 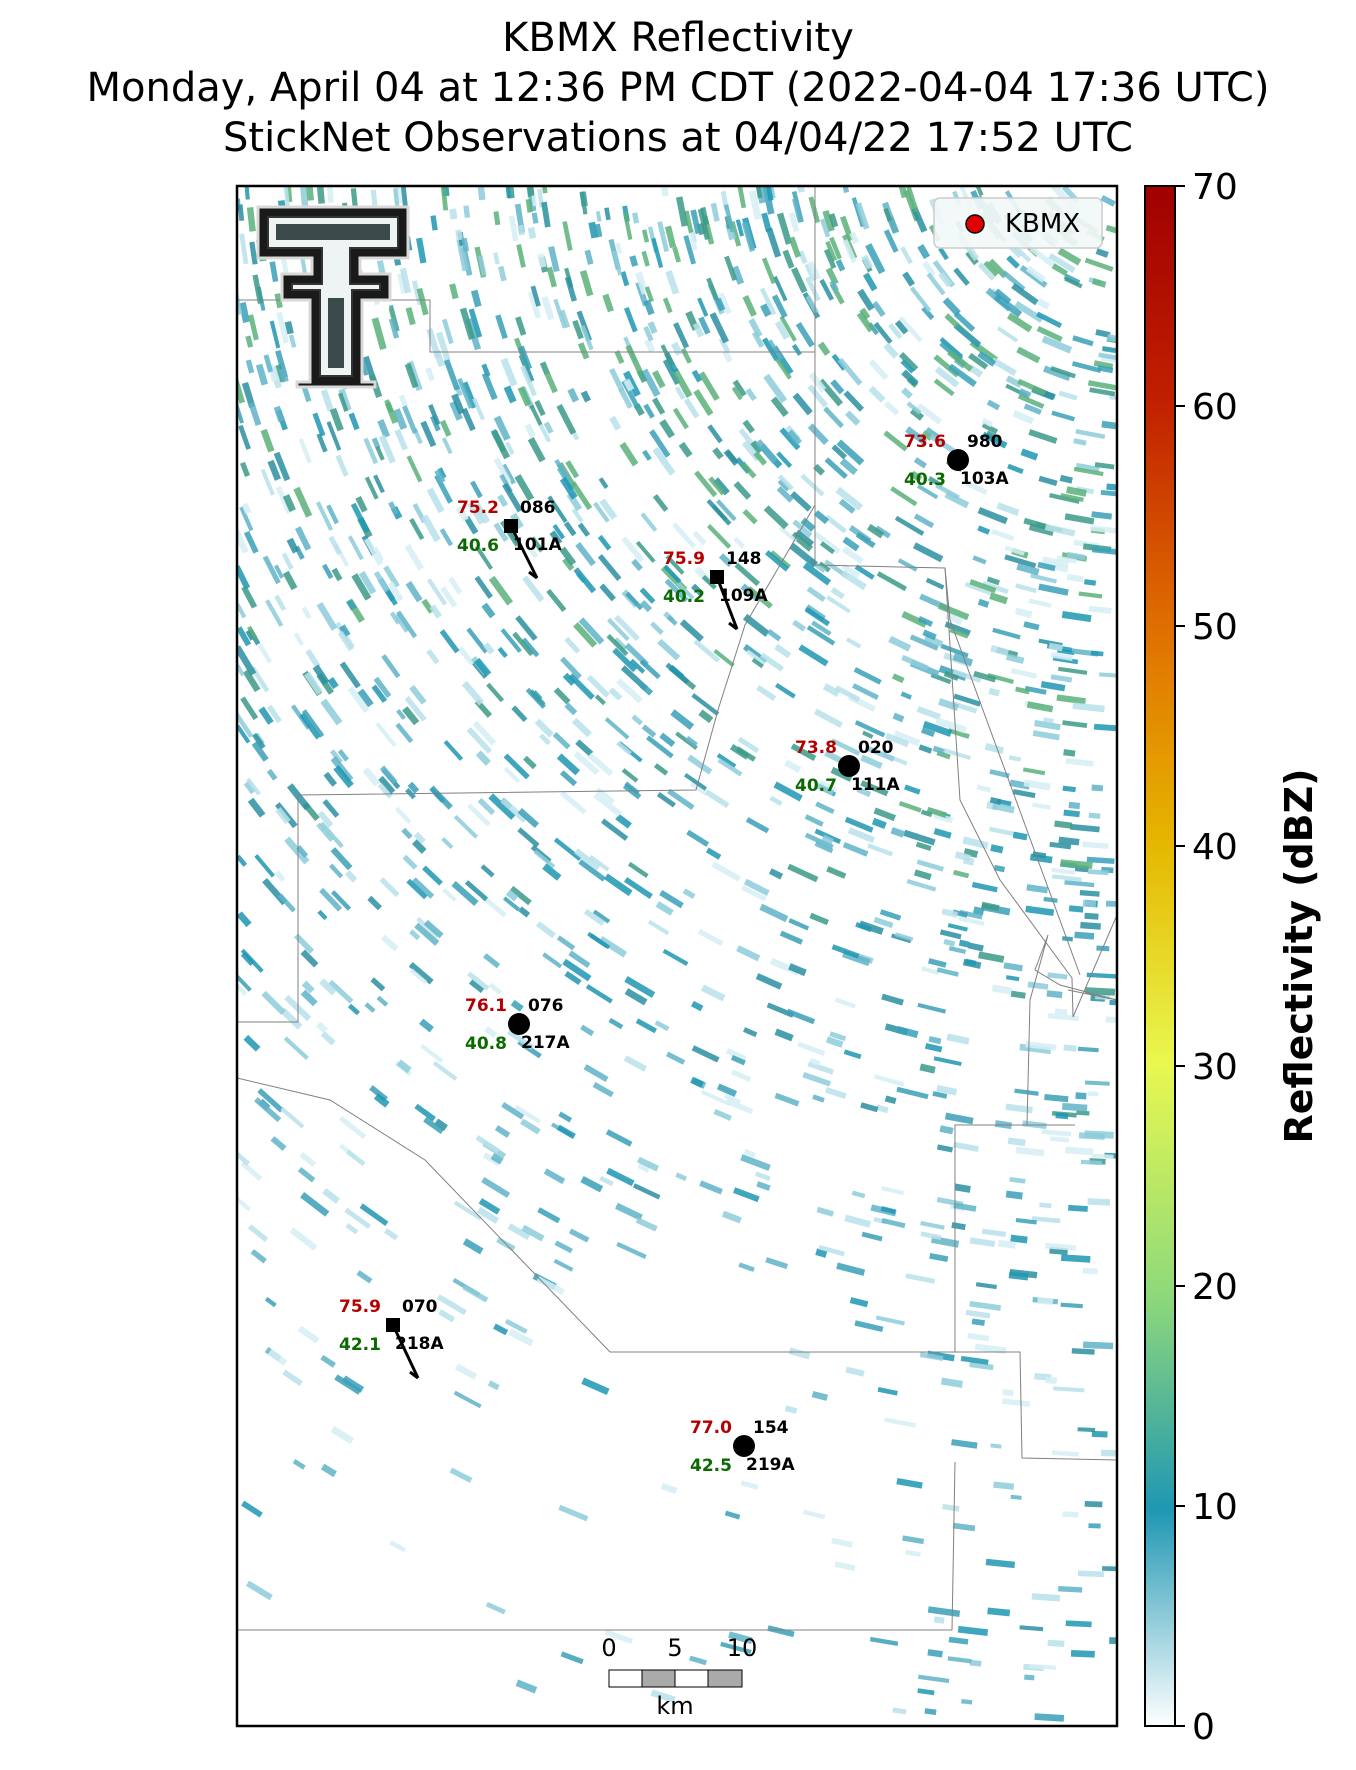 I want to click on station-217a: 76.1 076 40.8 217A, so click(x=517, y=1025).